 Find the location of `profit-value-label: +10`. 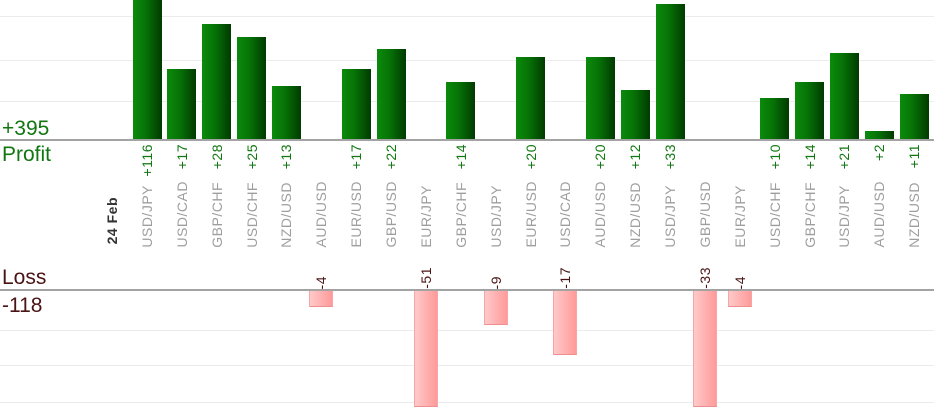

profit-value-label: +10 is located at coordinates (775, 157).